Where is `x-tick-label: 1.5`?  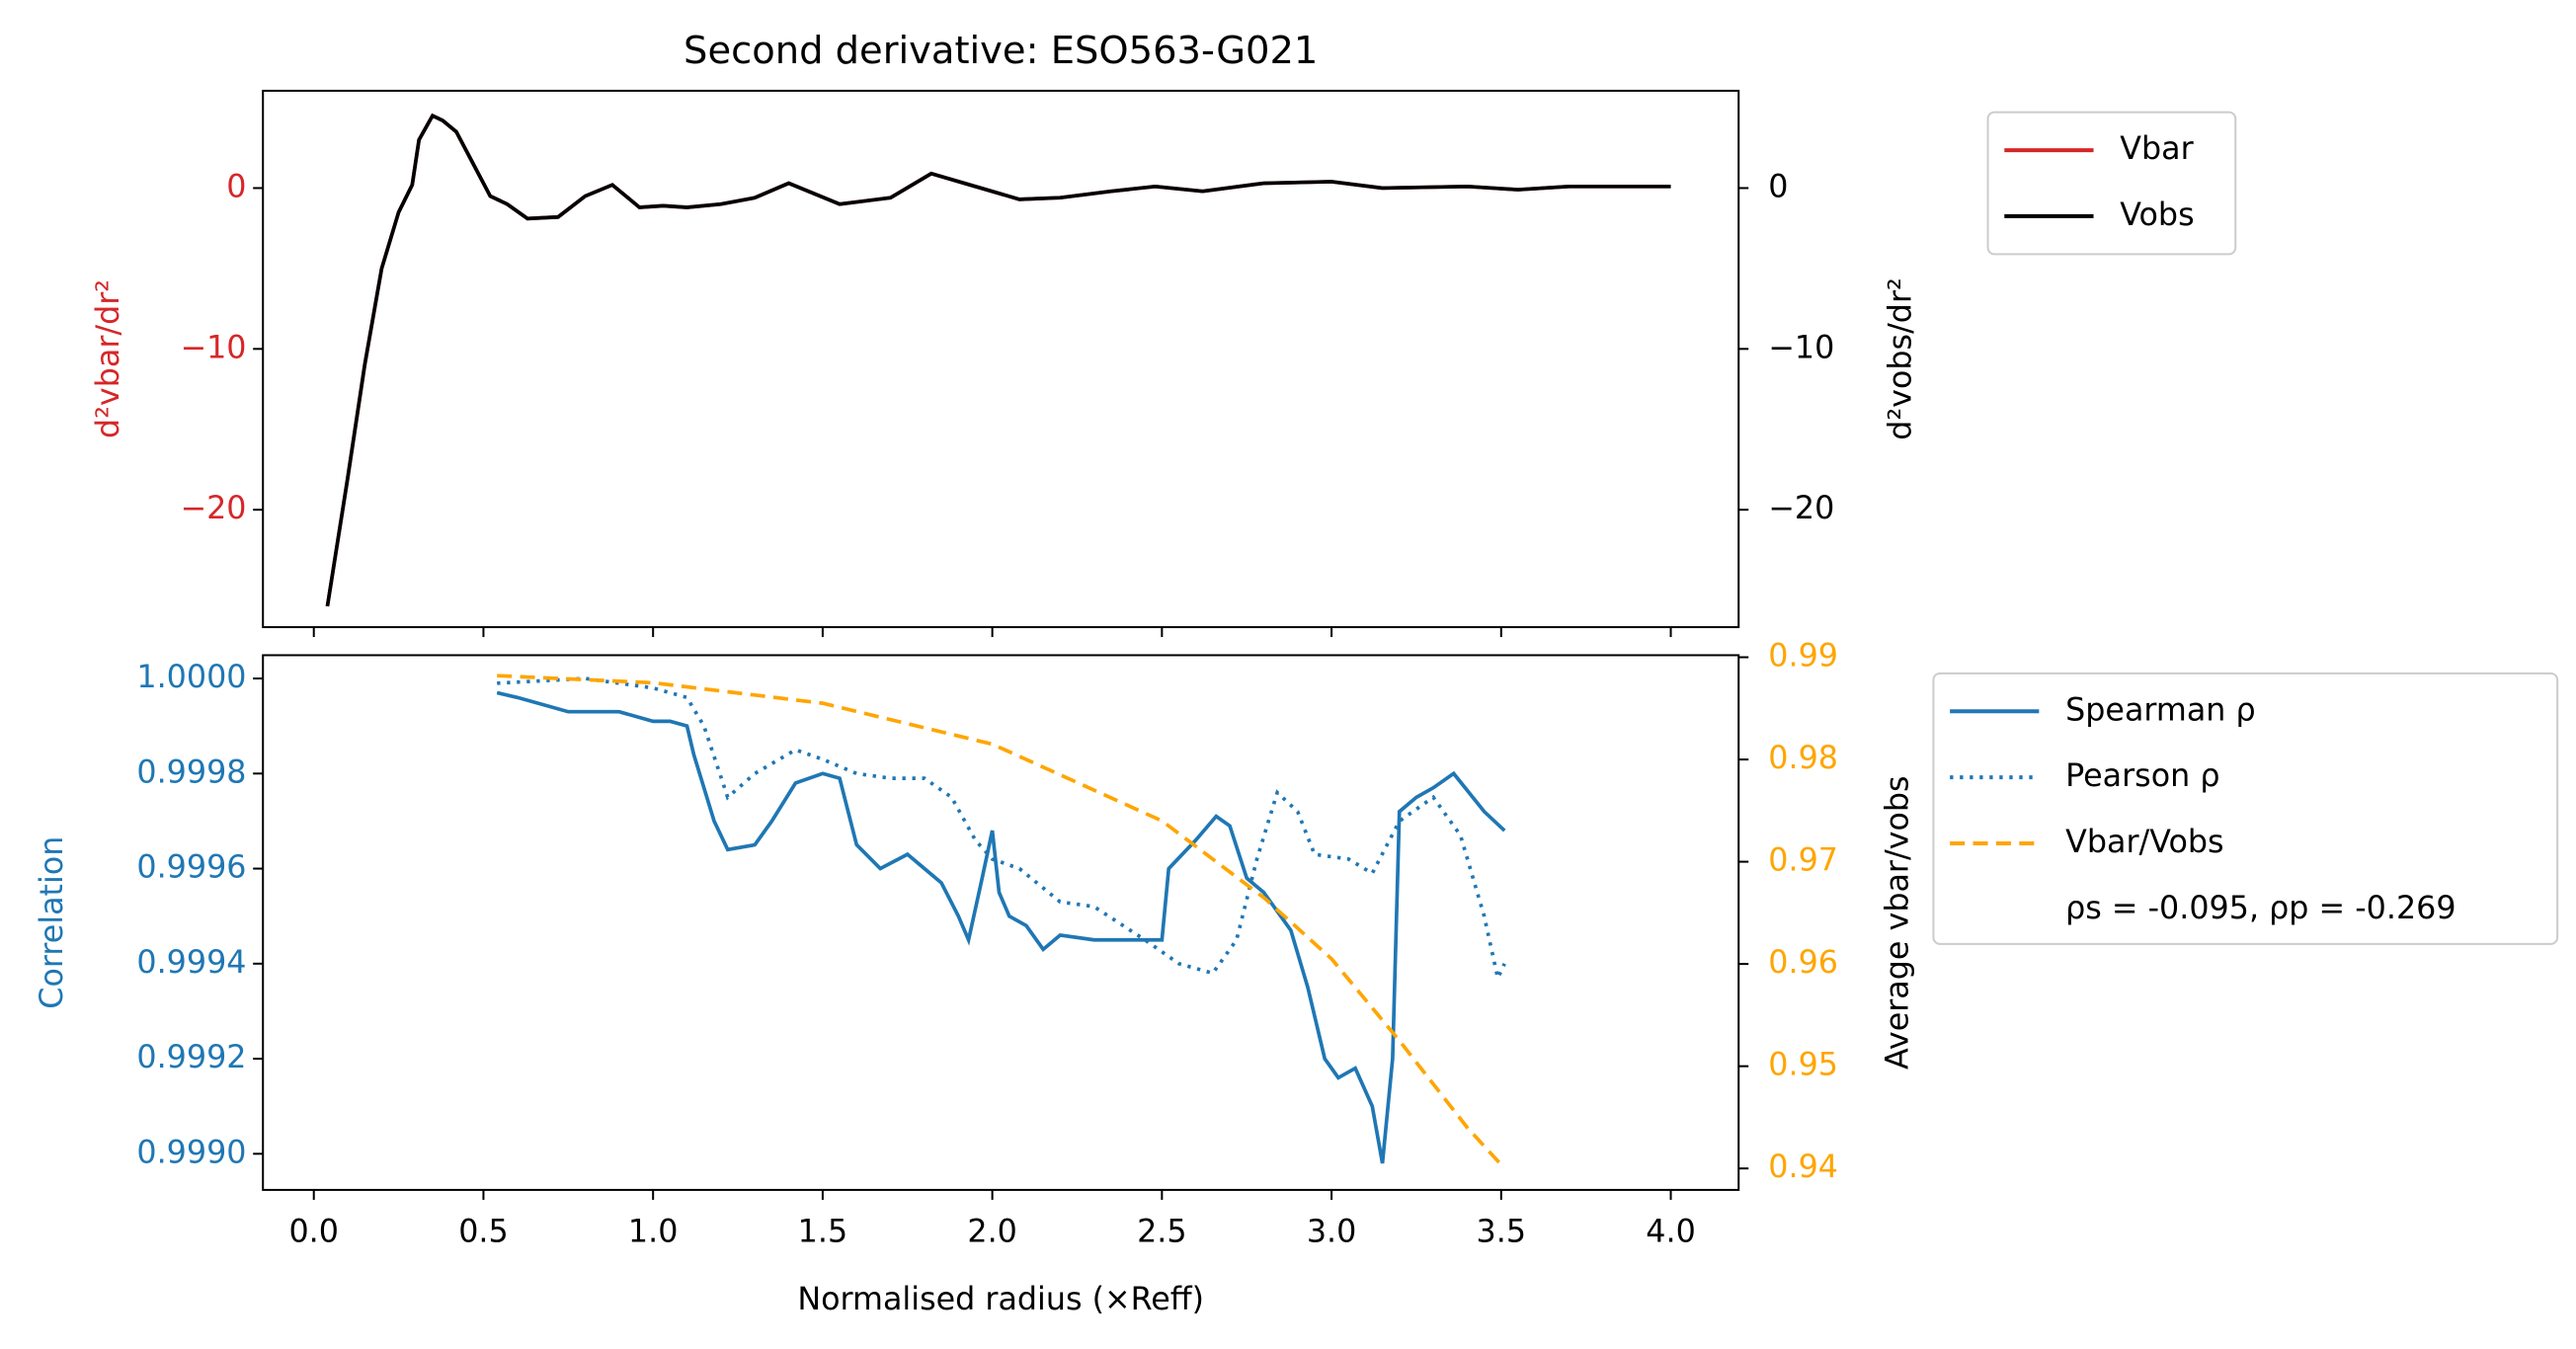 x-tick-label: 1.5 is located at coordinates (822, 1231).